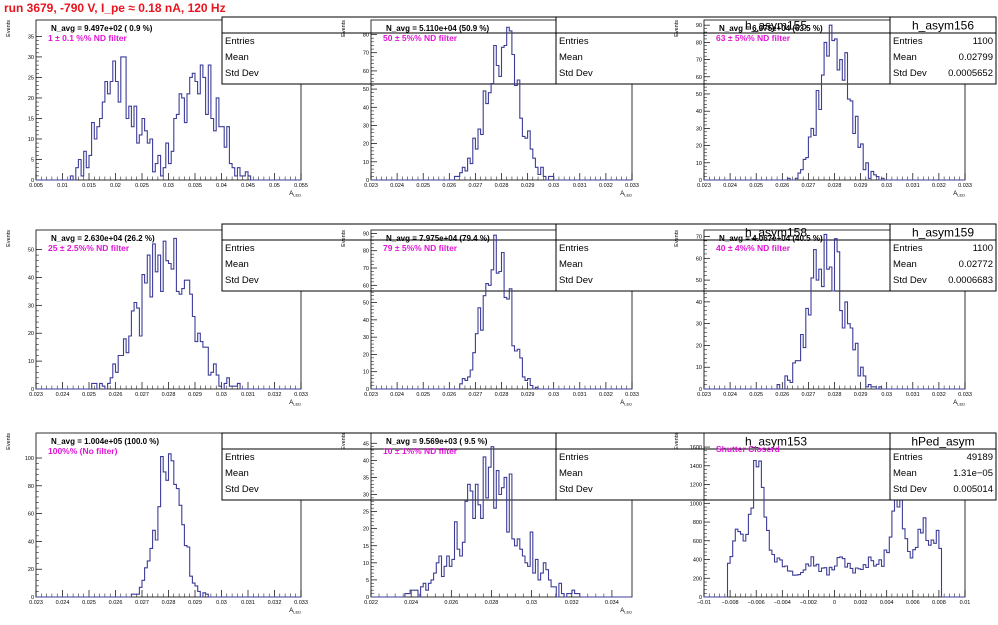  Describe the element at coordinates (438, 238) in the screenshot. I see `n-avg-label: N_avg = 7.975e+04 (79.4 %)` at that location.